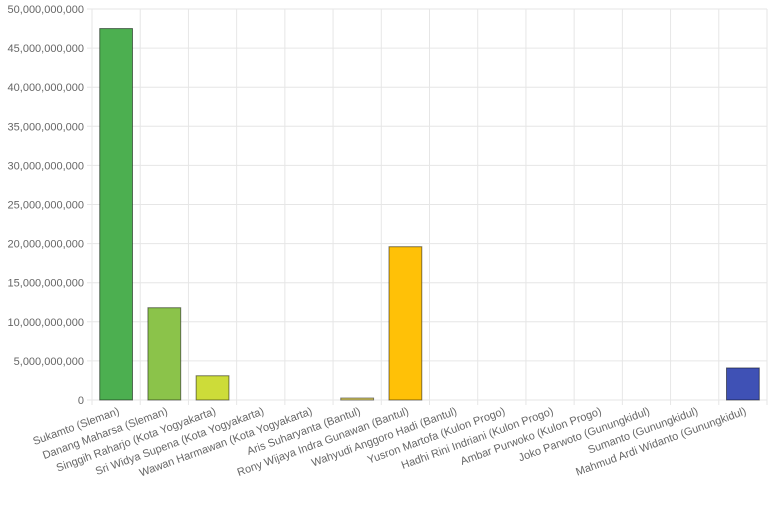  Describe the element at coordinates (46, 166) in the screenshot. I see `y-tick-label: 30,000,000,000` at that location.